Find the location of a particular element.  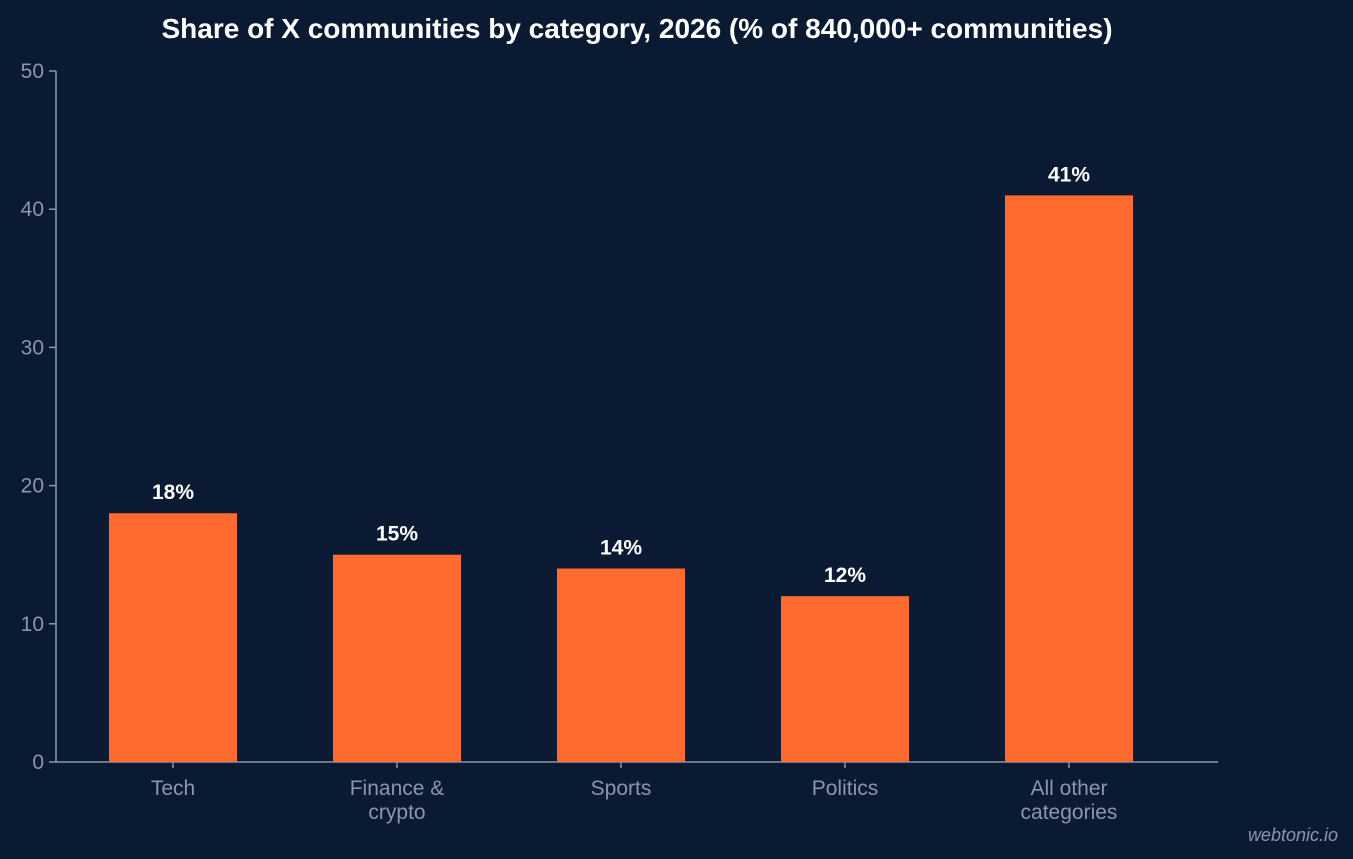

y-tick-label: 50 is located at coordinates (32, 71).